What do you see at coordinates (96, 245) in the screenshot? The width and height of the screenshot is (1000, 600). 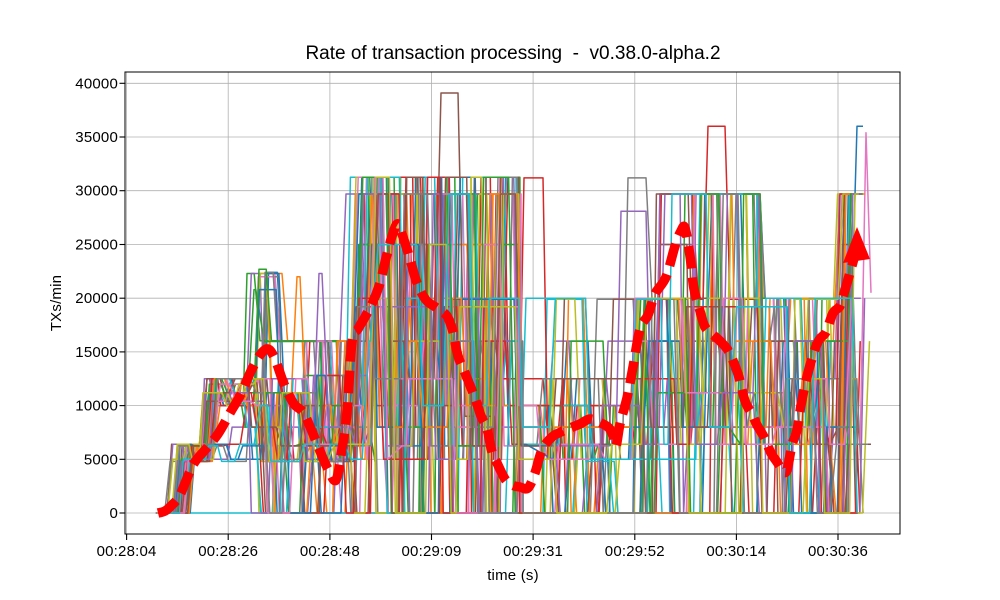 I see `svg-text: 25000` at bounding box center [96, 245].